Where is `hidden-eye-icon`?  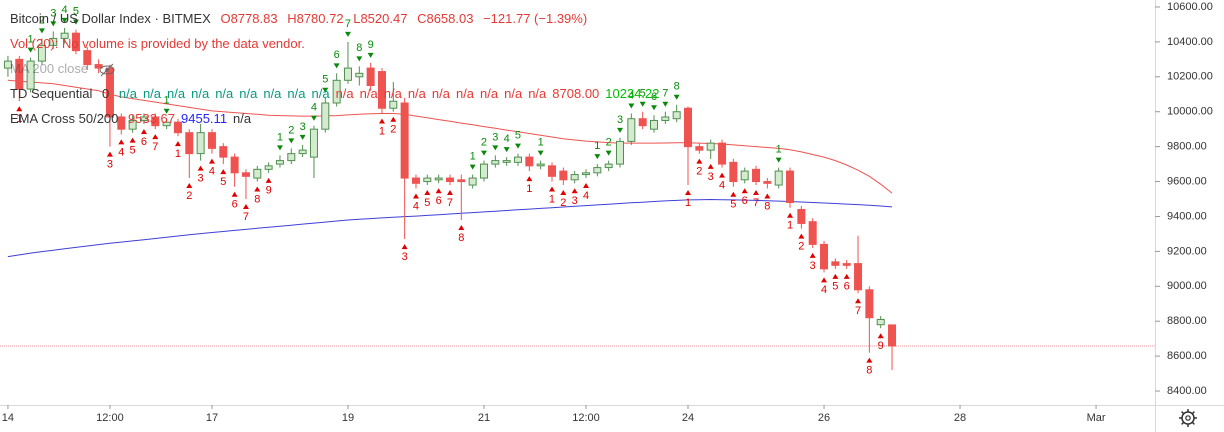 hidden-eye-icon is located at coordinates (107, 70).